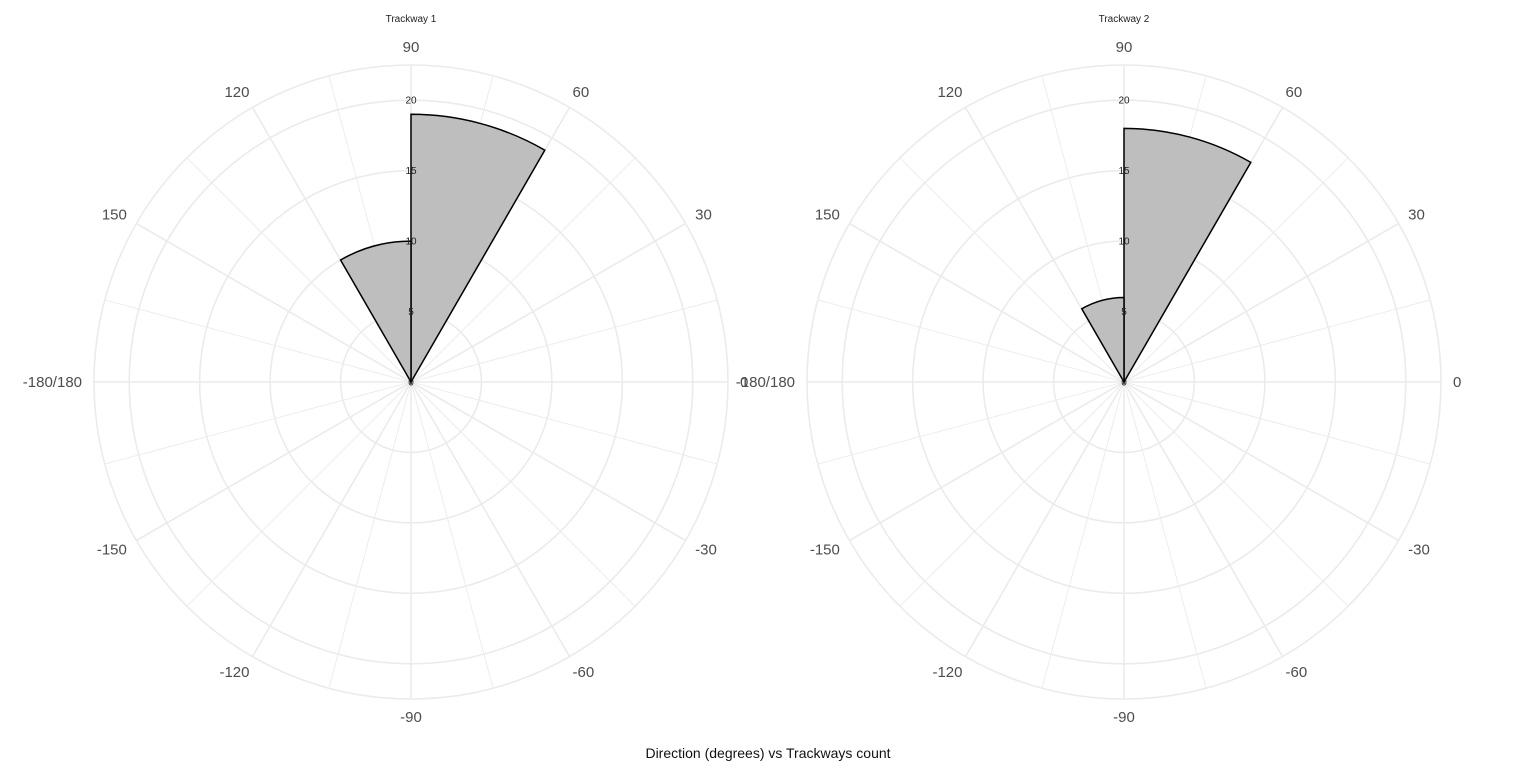 The height and width of the screenshot is (768, 1536). What do you see at coordinates (1124, 19) in the screenshot?
I see `panel-title: Trackway 2` at bounding box center [1124, 19].